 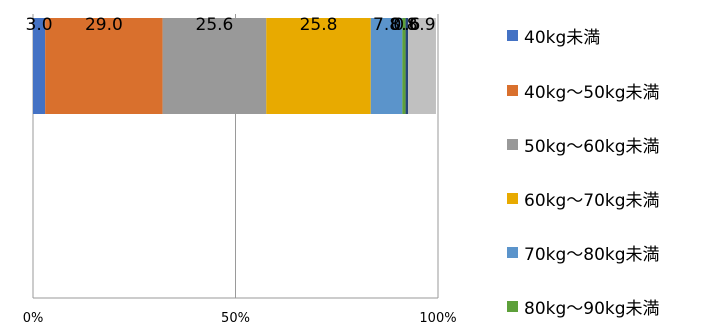 What do you see at coordinates (39, 25) in the screenshot?
I see `data-label-0: 3.0` at bounding box center [39, 25].